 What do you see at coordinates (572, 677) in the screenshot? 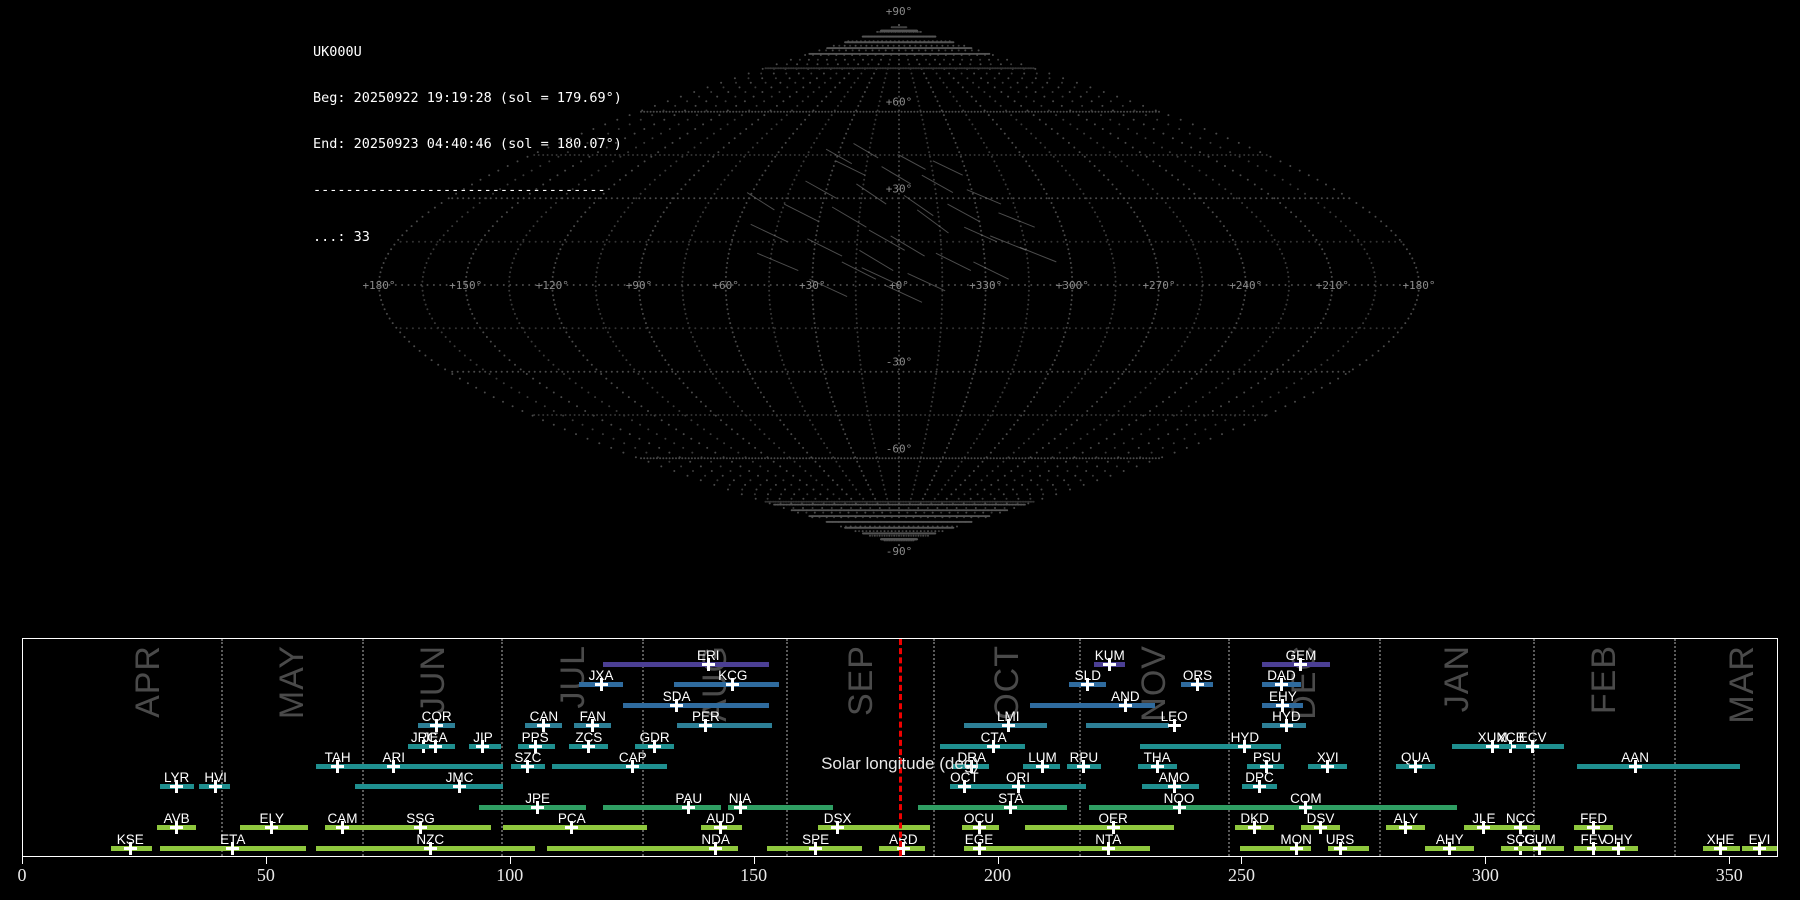
I see `month-label-jul: JUL` at bounding box center [572, 677].